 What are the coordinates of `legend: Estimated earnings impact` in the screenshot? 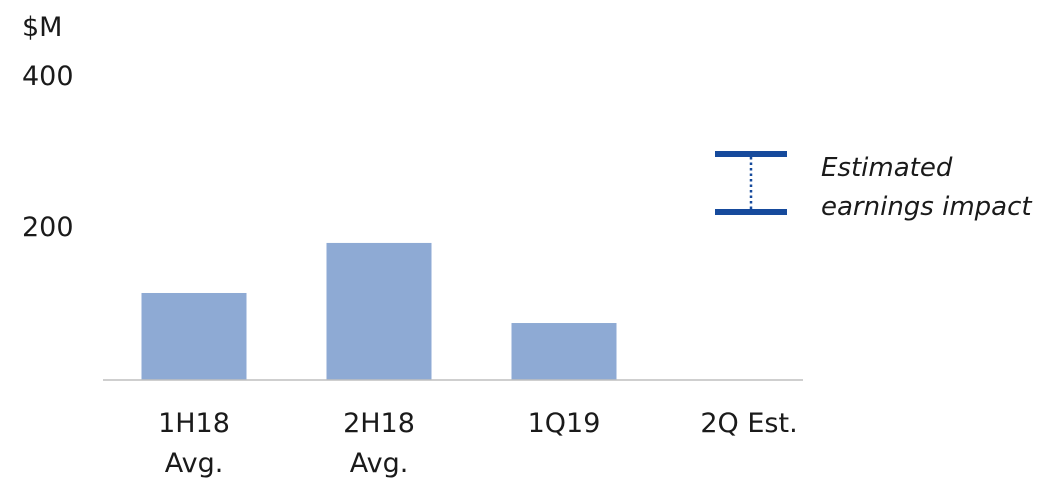 It's located at (873, 186).